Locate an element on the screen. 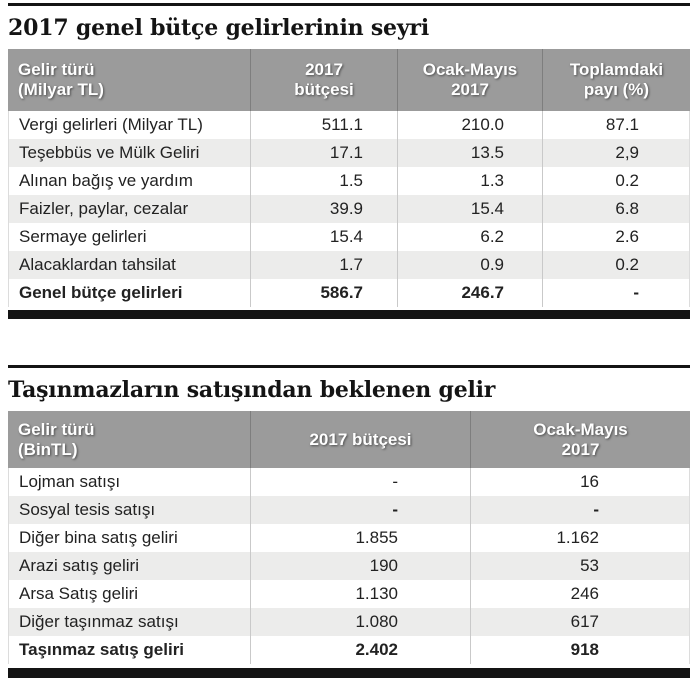 The height and width of the screenshot is (685, 698). header-line: payı (%) is located at coordinates (616, 89).